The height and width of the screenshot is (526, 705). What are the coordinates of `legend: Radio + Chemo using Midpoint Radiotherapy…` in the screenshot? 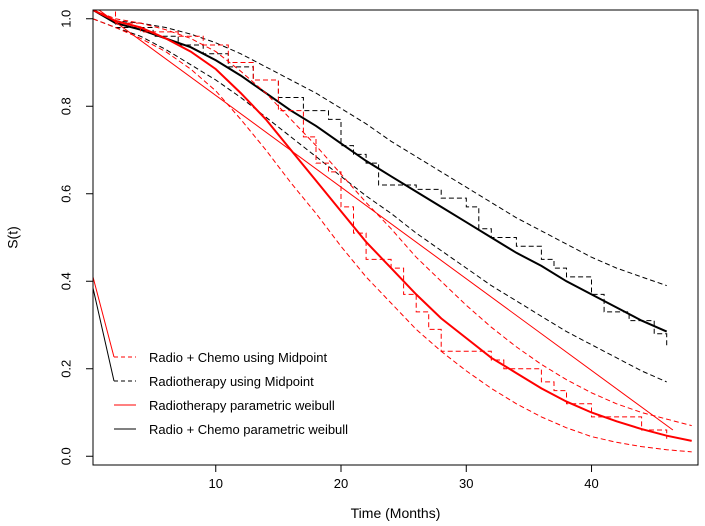 It's located at (220, 356).